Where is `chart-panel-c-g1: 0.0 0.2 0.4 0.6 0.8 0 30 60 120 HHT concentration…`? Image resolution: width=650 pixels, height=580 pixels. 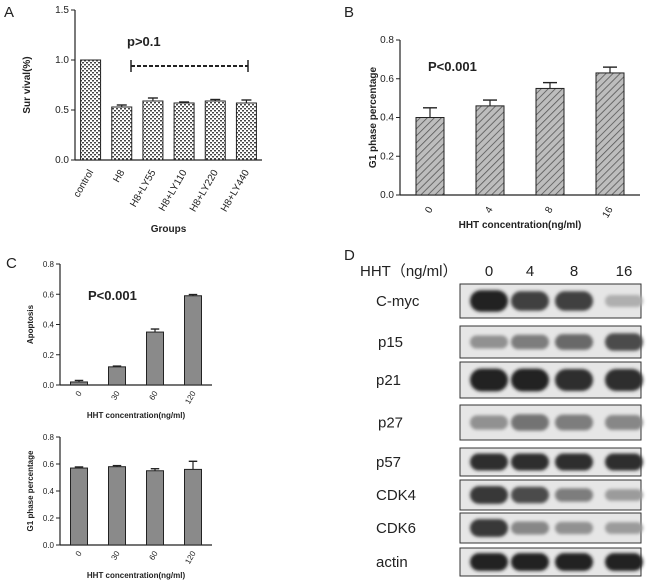
chart-panel-c-g1: 0.0 0.2 0.4 0.6 0.8 0 30 60 120 HHT concentration… is located at coordinates (119, 506).